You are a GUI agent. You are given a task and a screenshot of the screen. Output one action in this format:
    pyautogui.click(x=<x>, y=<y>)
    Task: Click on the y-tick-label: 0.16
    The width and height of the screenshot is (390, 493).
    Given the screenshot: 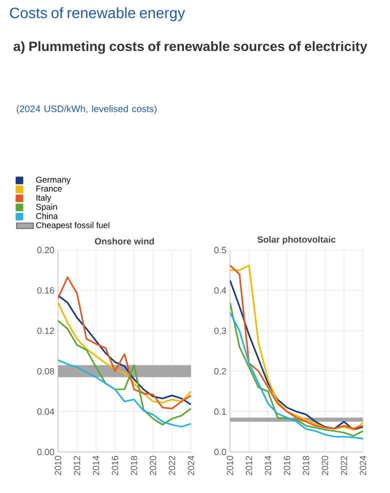 What is the action you would take?
    pyautogui.click(x=45, y=290)
    